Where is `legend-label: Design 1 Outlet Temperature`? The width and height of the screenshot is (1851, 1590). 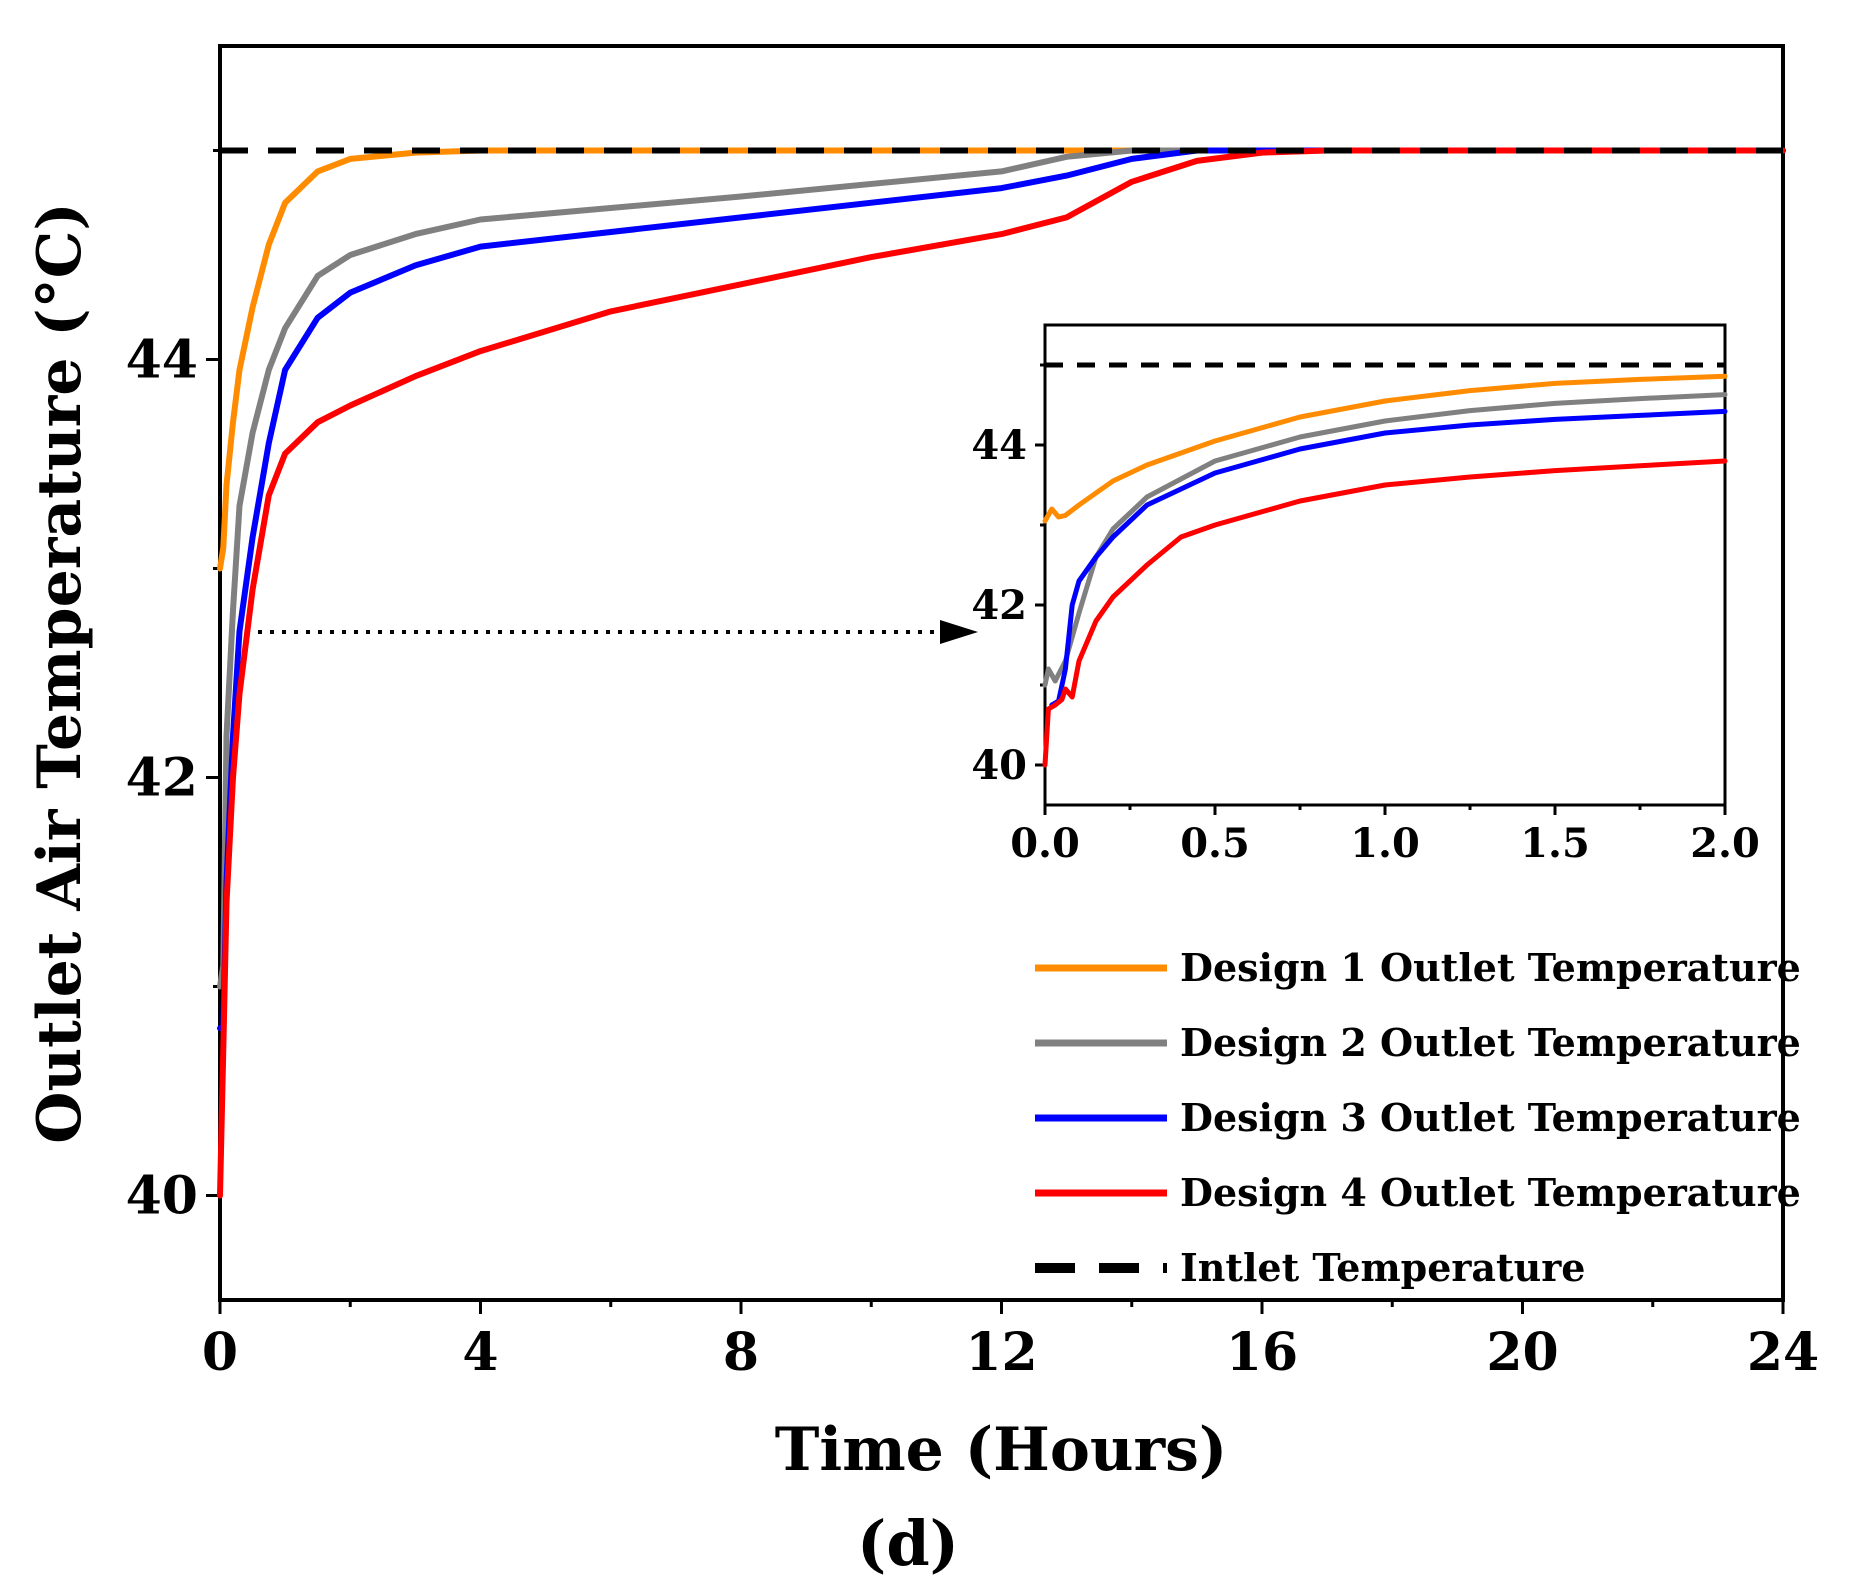 legend-label: Design 1 Outlet Temperature is located at coordinates (1490, 967).